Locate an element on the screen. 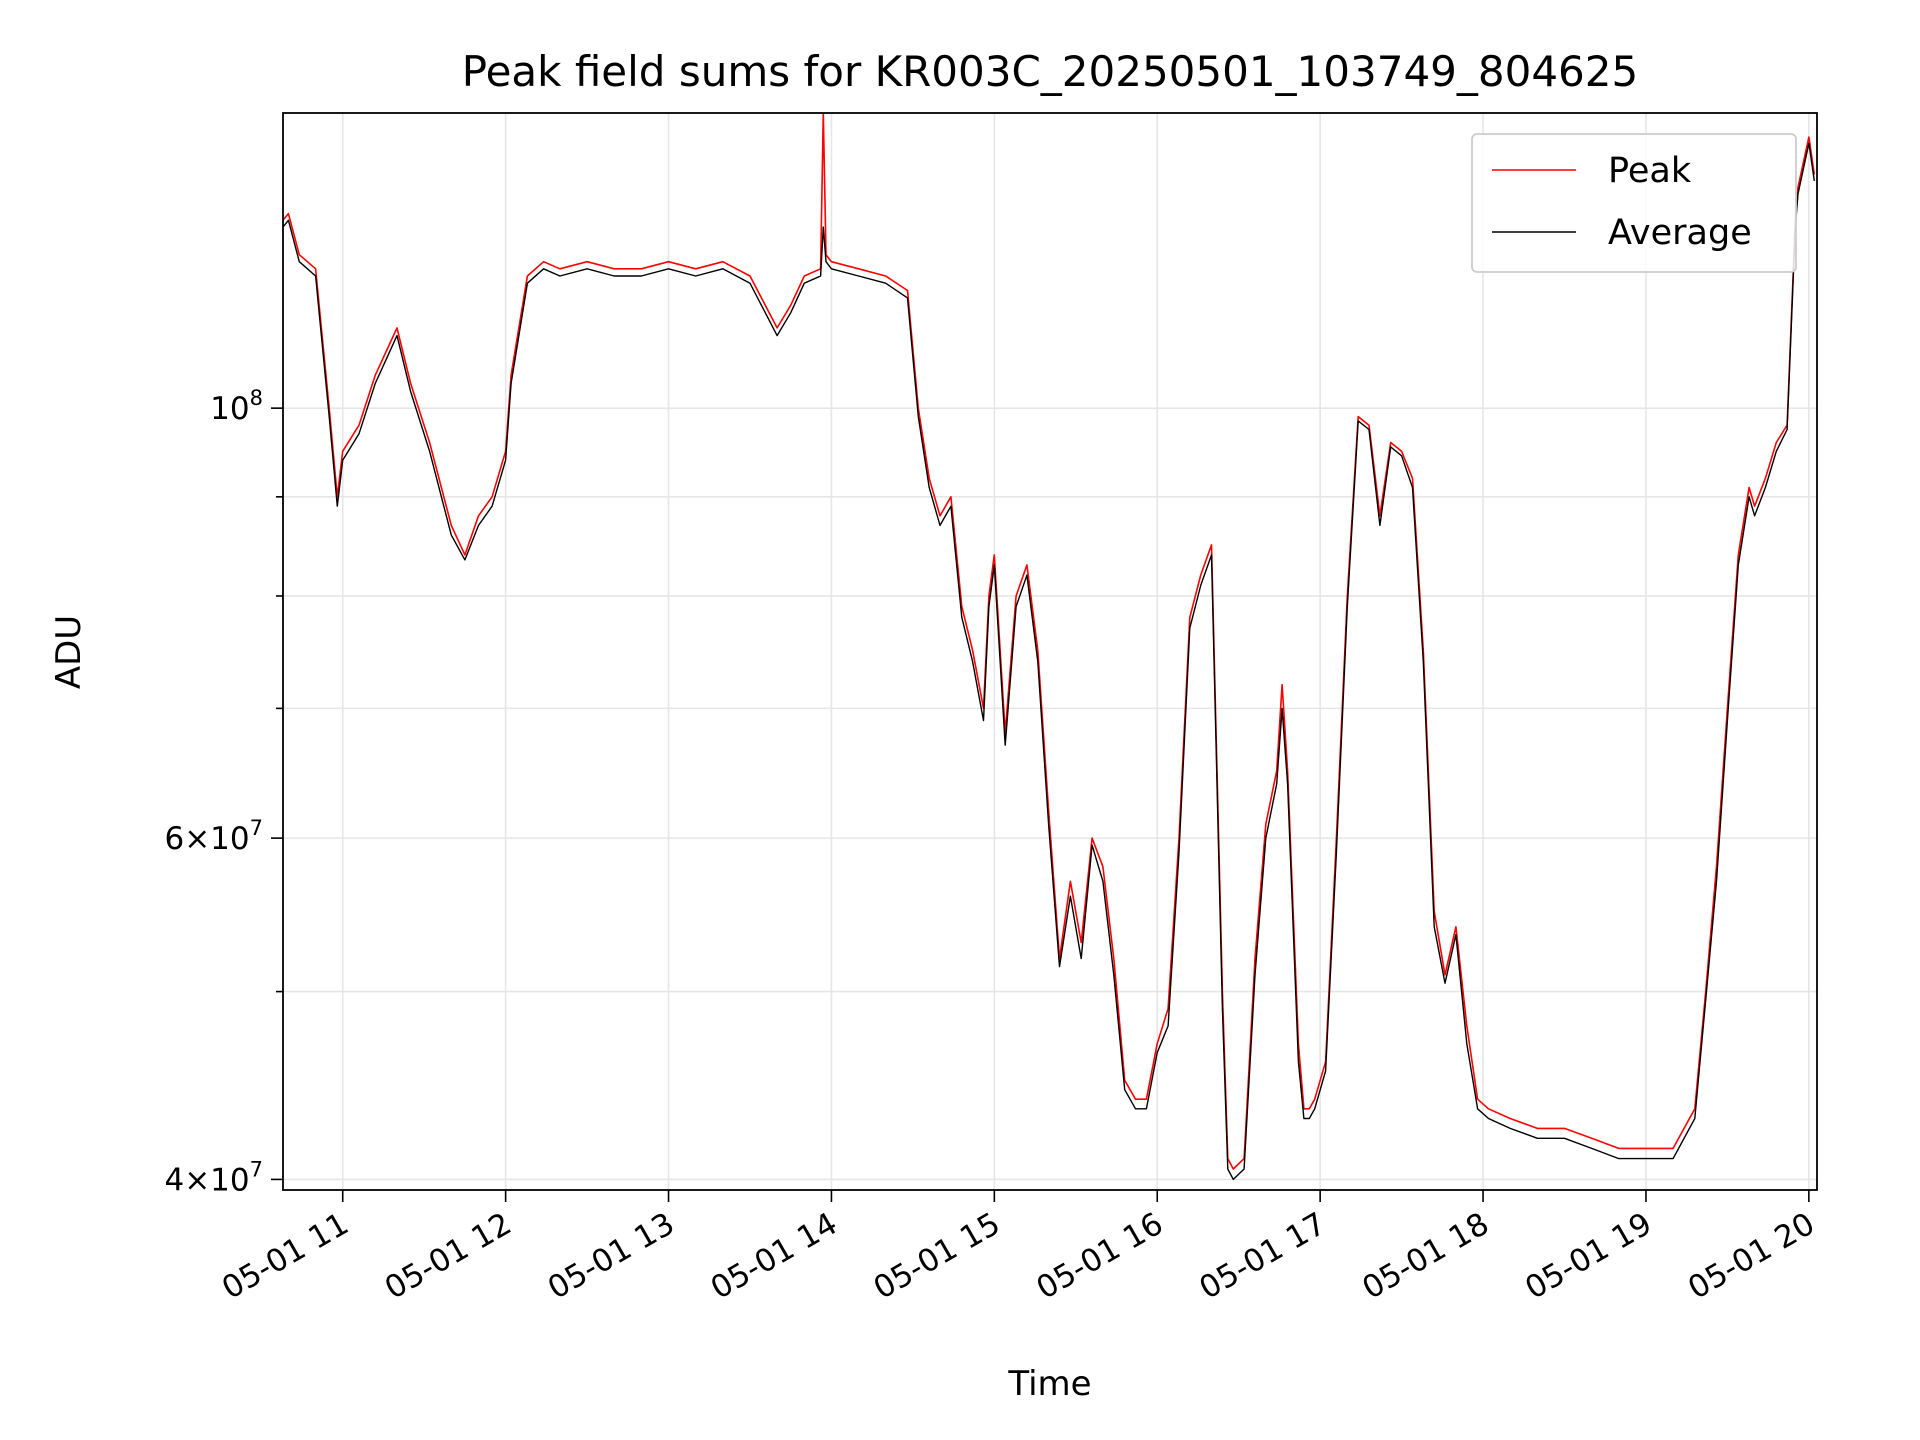 The height and width of the screenshot is (1440, 1920). x-tick-label: 05-01 14 is located at coordinates (774, 1256).